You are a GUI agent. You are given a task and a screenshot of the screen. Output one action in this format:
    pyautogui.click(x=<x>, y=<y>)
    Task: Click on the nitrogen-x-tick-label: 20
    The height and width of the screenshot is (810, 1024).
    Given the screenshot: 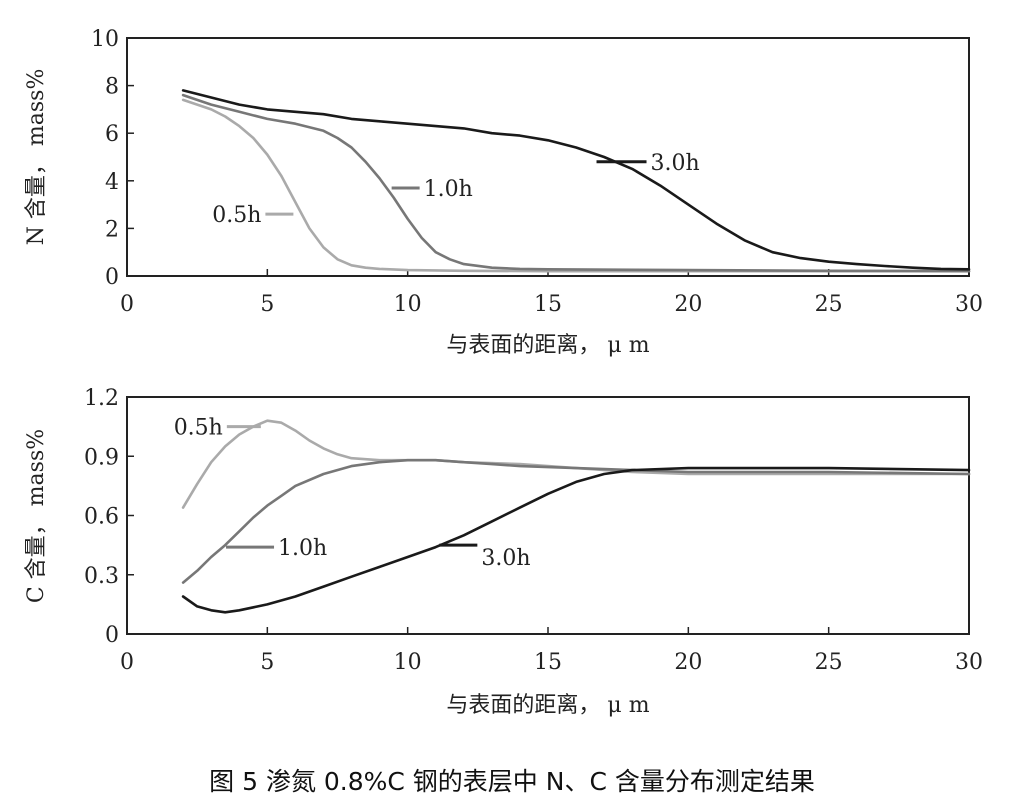 What is the action you would take?
    pyautogui.click(x=688, y=304)
    